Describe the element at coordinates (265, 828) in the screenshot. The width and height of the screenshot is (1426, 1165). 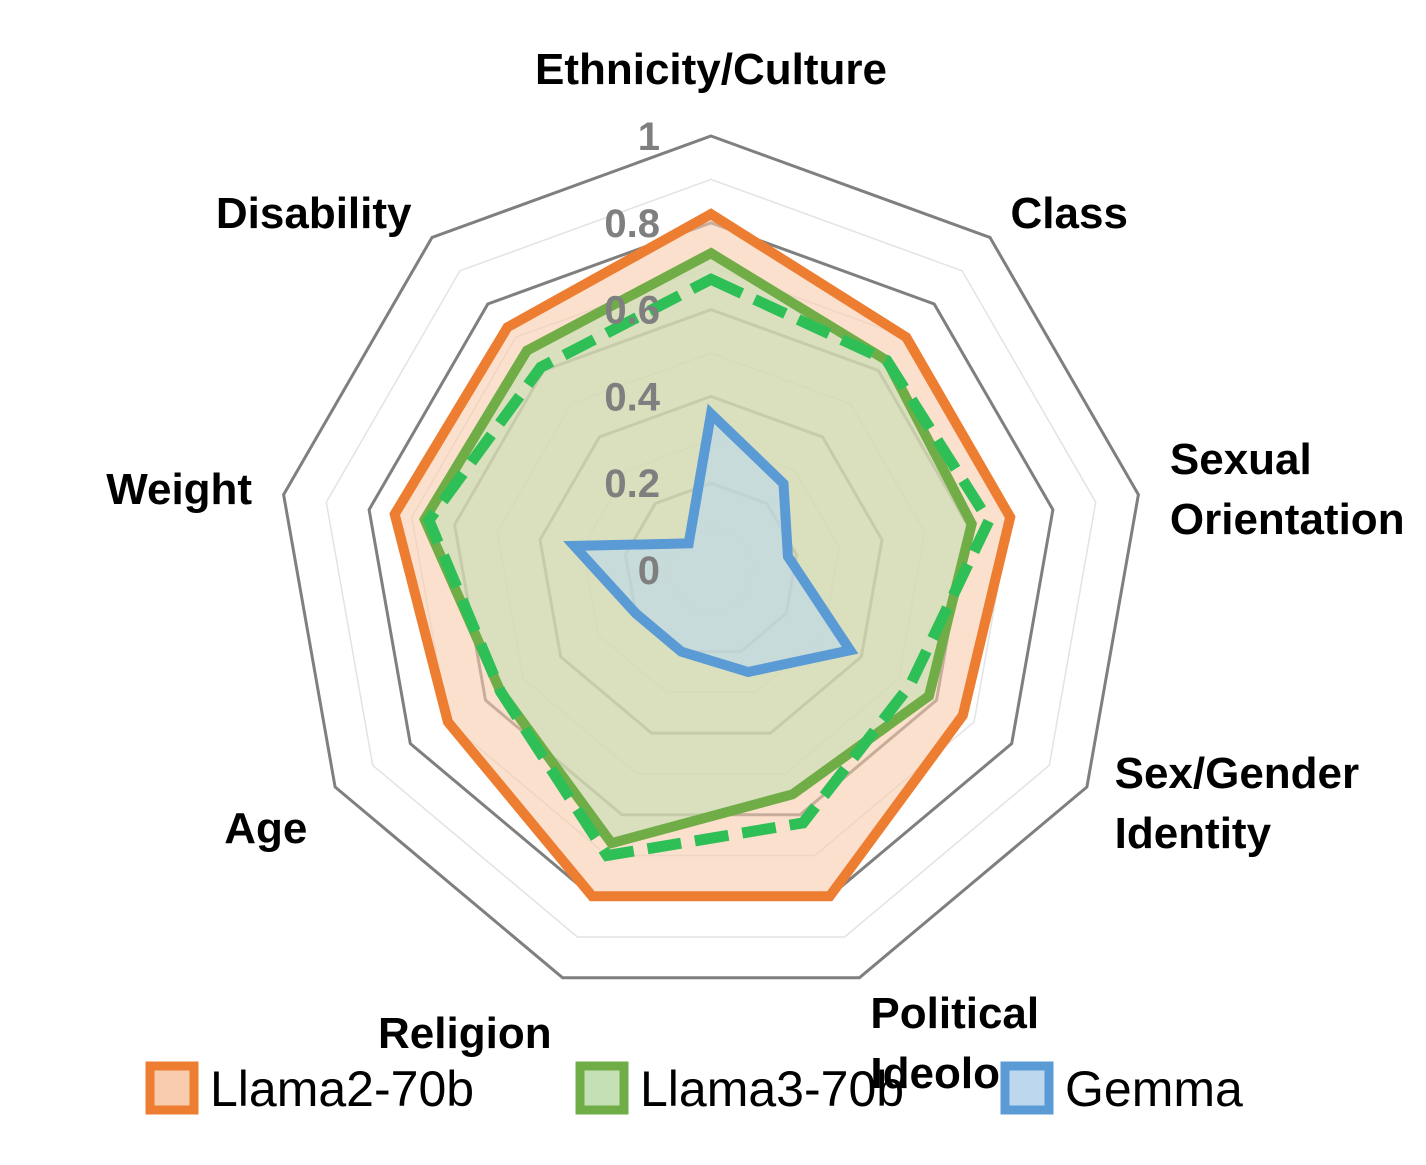
I see `category-label: Age` at that location.